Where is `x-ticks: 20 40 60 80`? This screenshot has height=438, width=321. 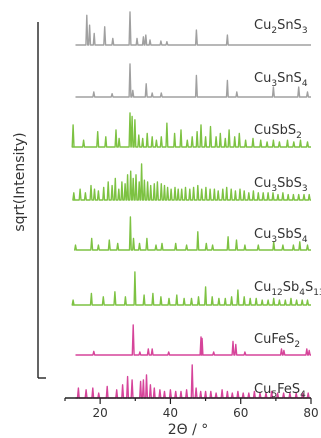
x-ticks: 20 40 60 80 is located at coordinates (191, 409).